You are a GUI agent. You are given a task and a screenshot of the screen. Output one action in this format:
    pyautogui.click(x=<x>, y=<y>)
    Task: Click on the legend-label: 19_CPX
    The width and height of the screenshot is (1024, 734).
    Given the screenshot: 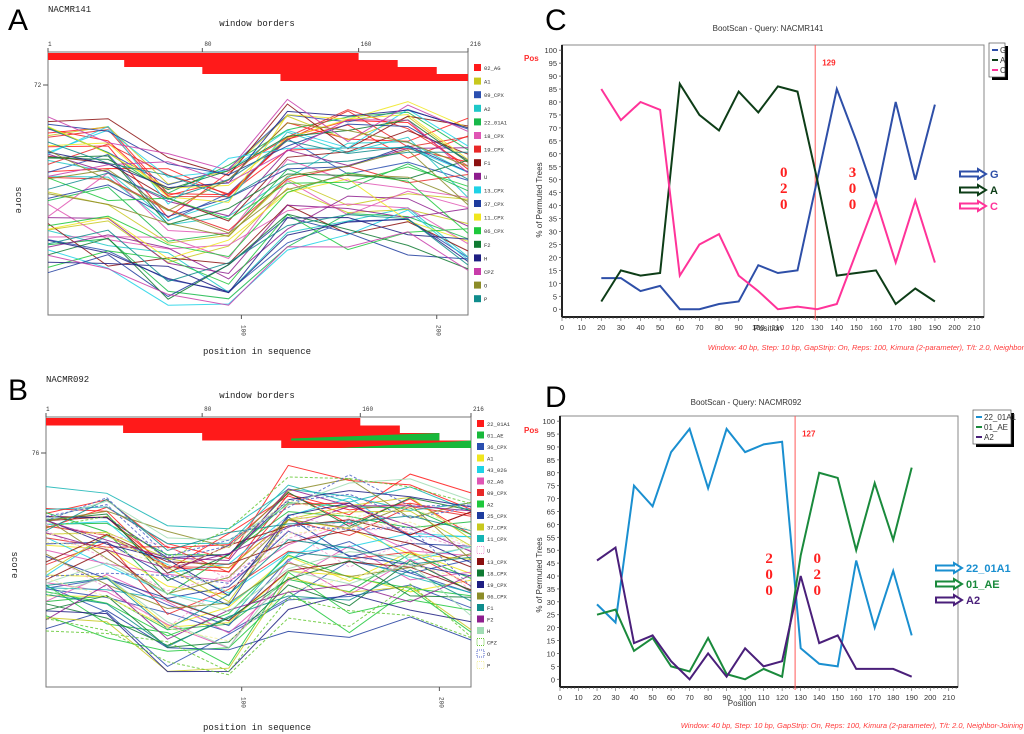 What is the action you would take?
    pyautogui.click(x=497, y=585)
    